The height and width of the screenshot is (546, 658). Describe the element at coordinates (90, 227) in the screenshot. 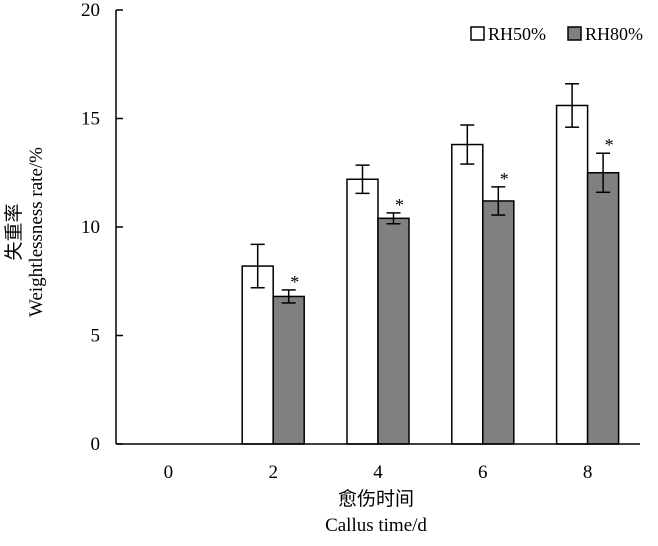

I see `y-tick-label: 10` at that location.